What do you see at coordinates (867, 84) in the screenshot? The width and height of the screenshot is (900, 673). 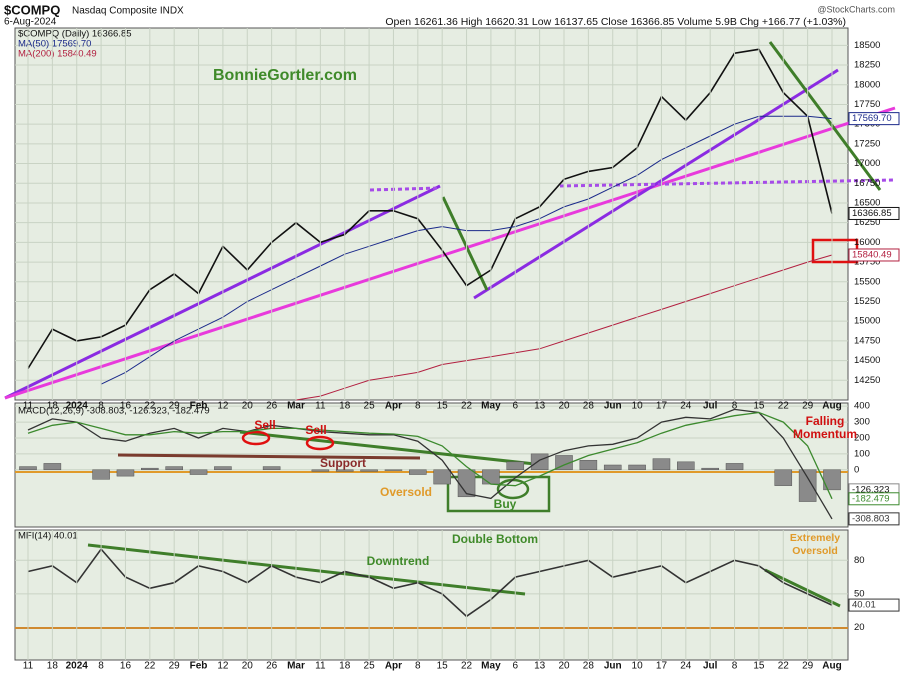 I see `y-tick-label: 18000` at bounding box center [867, 84].